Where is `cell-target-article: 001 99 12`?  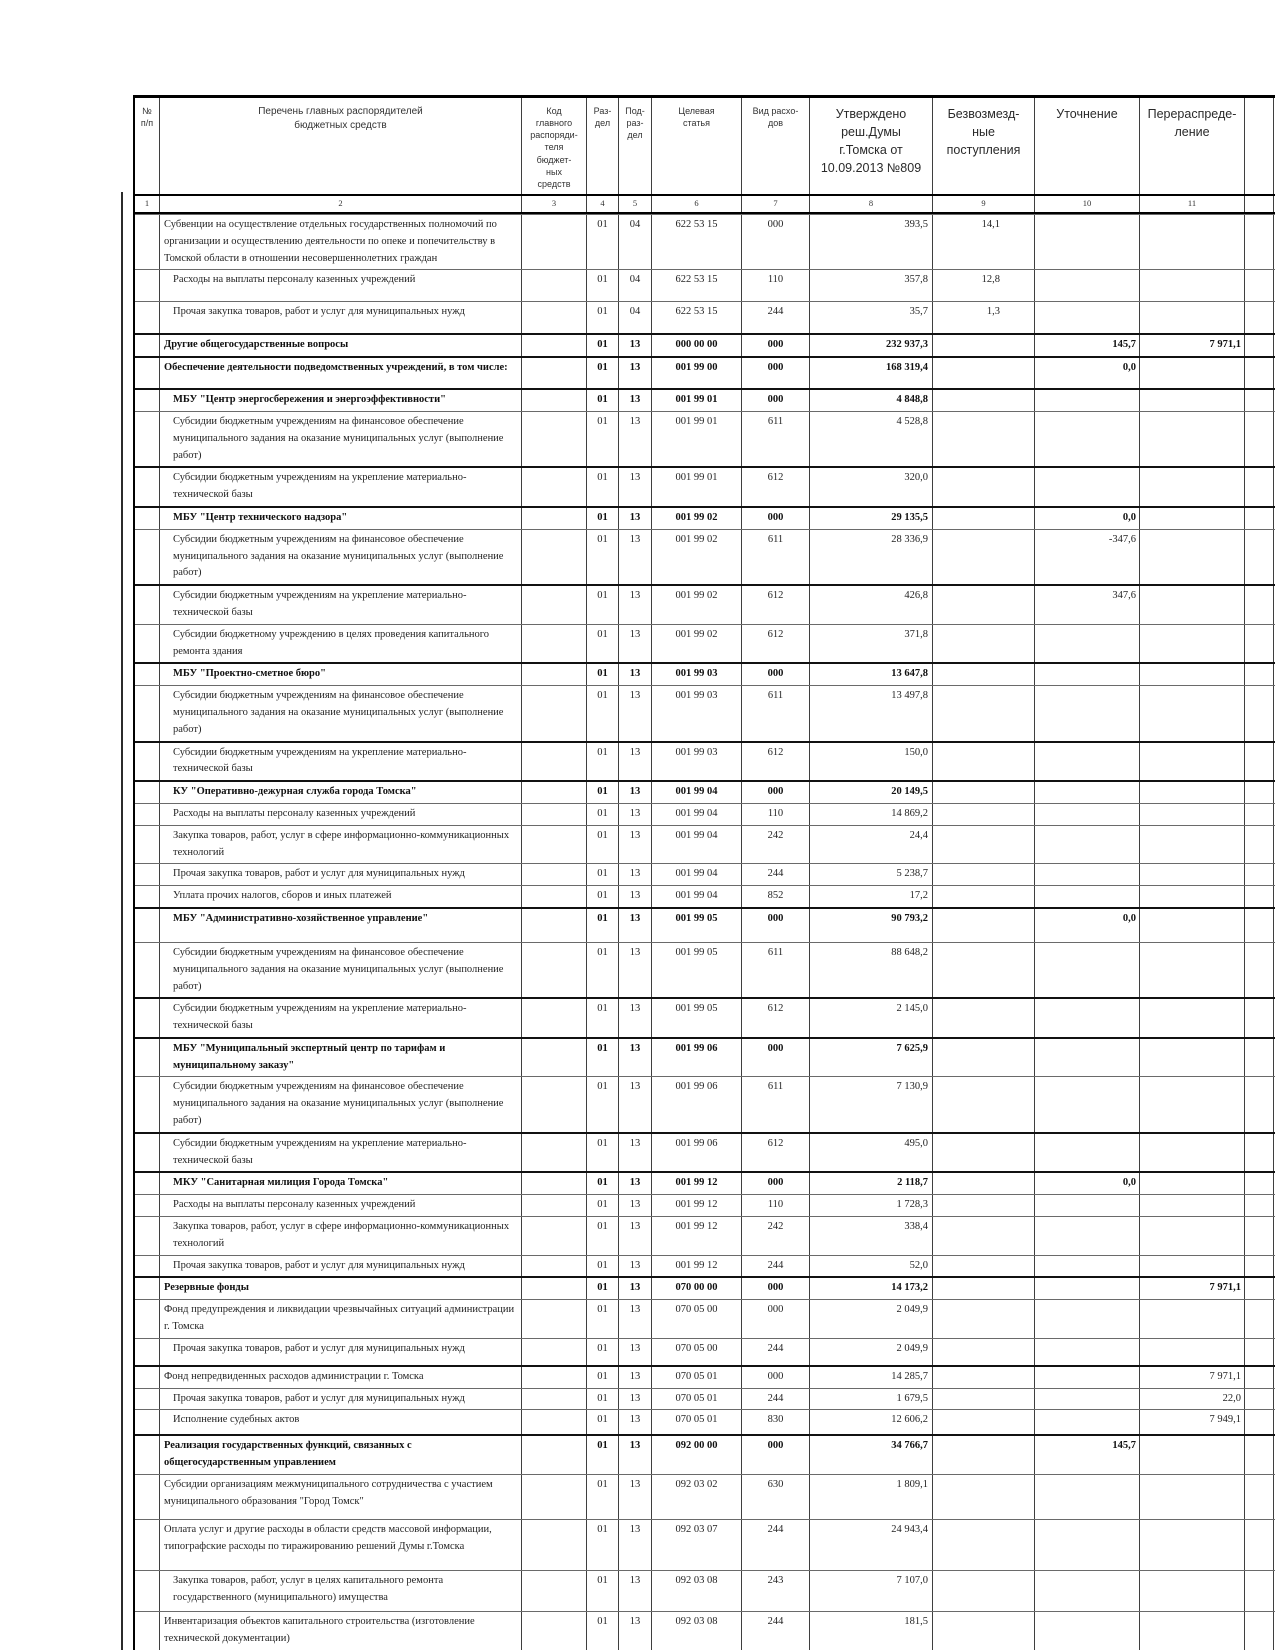
cell-target-article: 001 99 12 is located at coordinates (697, 1184).